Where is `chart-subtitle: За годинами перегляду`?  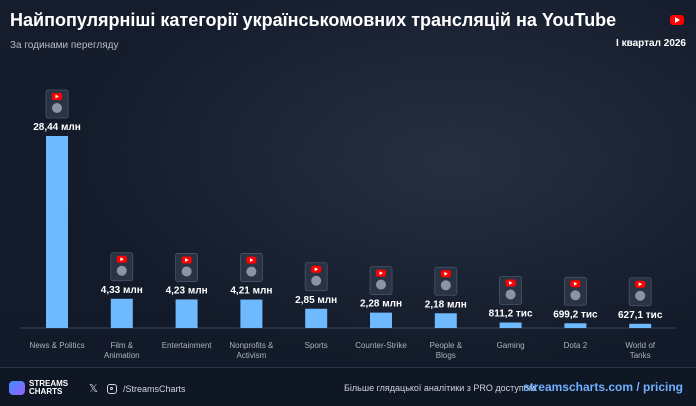
chart-subtitle: За годинами перегляду is located at coordinates (64, 45).